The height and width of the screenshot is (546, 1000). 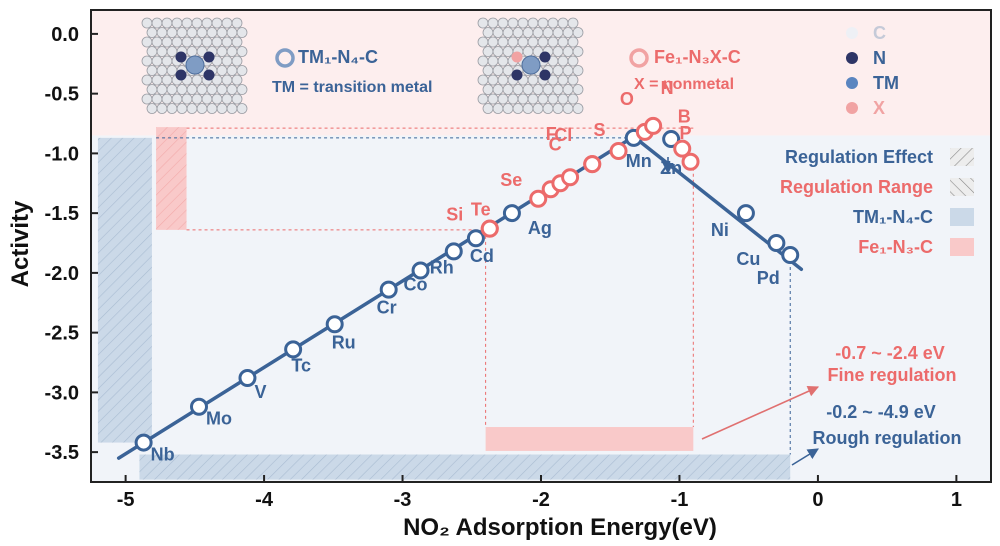 What do you see at coordinates (890, 353) in the screenshot?
I see `fine-range-text: -0.7 ~ -2.4 eV` at bounding box center [890, 353].